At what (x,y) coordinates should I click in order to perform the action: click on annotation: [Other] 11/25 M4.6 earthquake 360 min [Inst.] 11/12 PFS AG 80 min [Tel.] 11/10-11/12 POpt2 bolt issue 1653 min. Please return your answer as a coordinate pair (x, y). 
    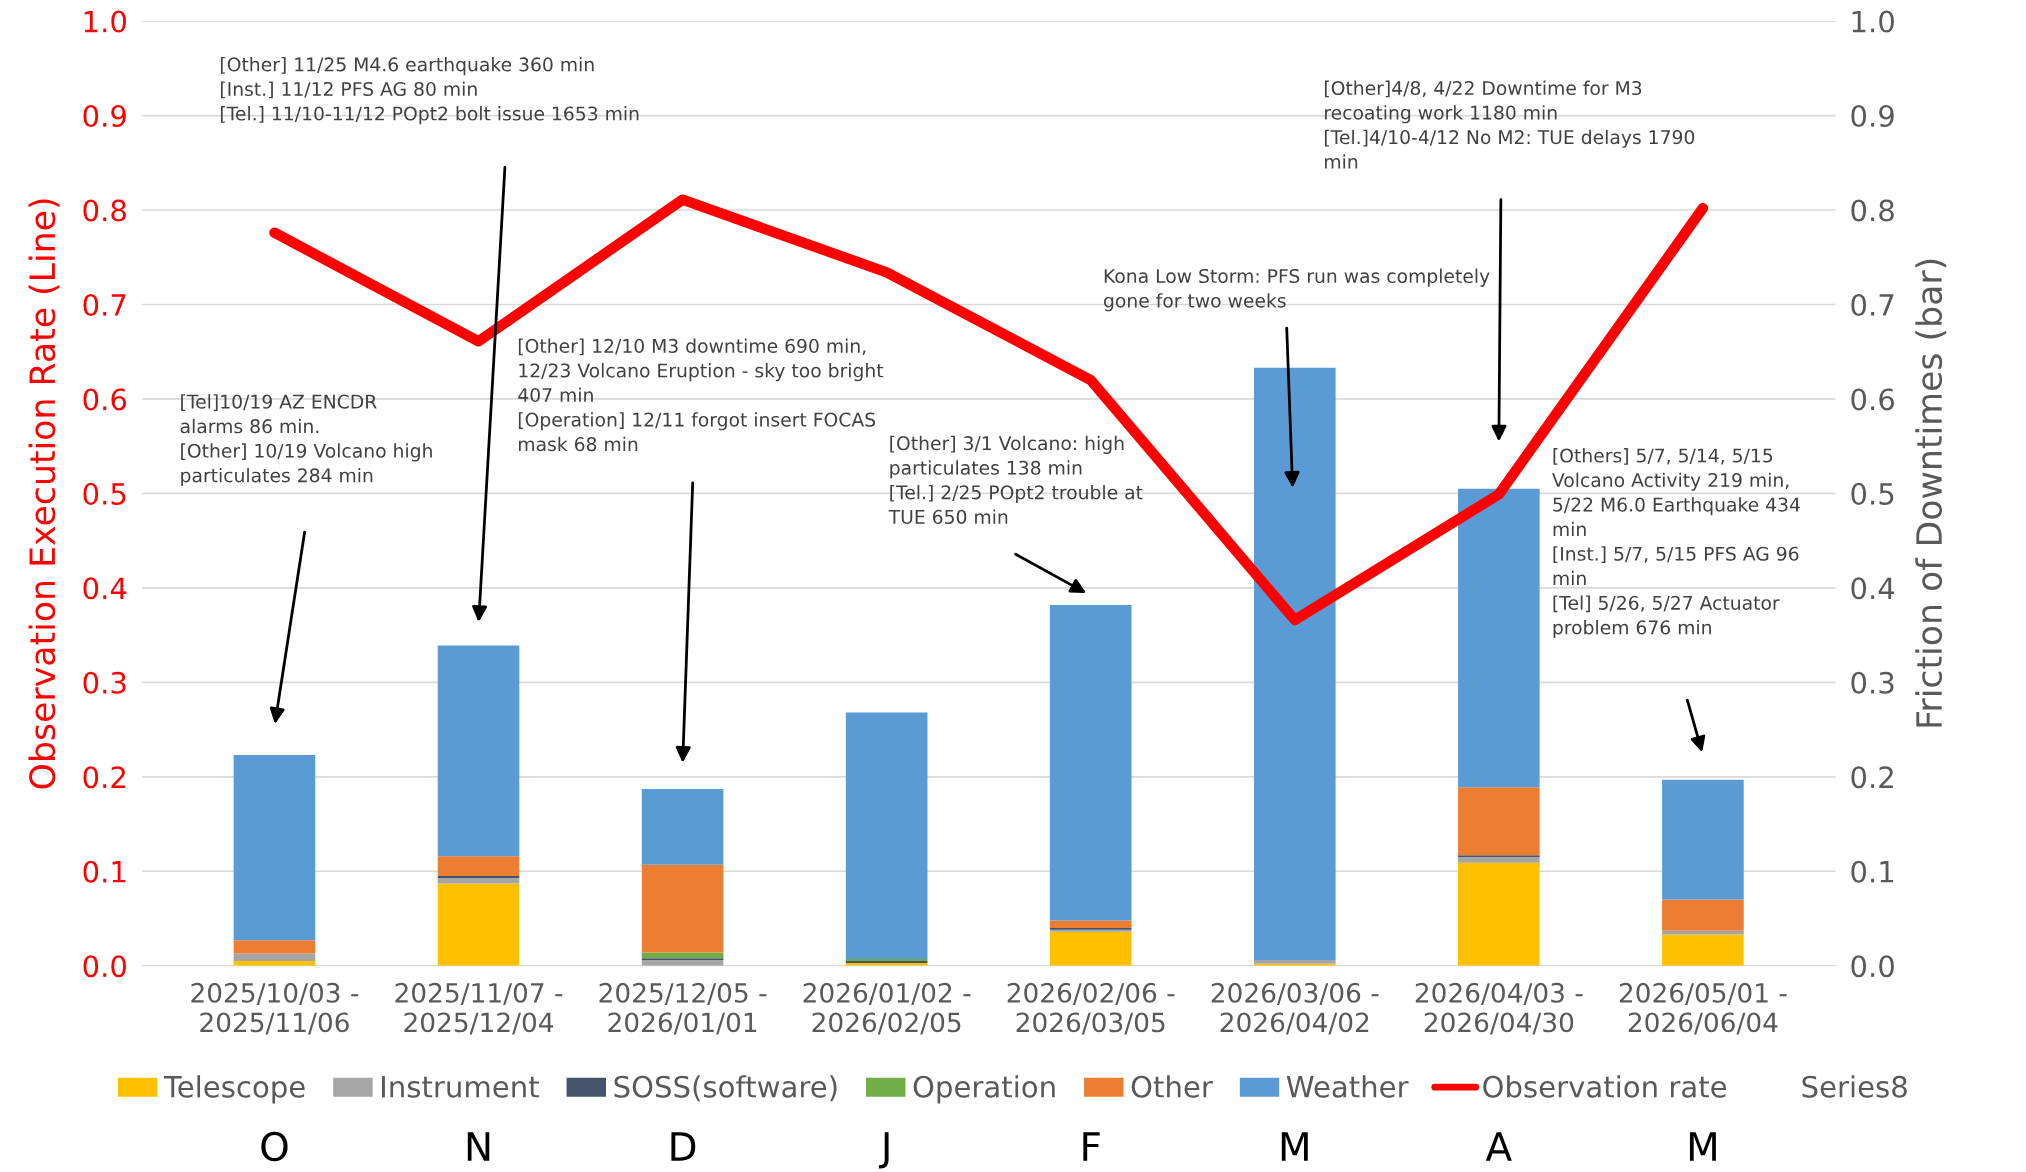
    Looking at the image, I should click on (429, 90).